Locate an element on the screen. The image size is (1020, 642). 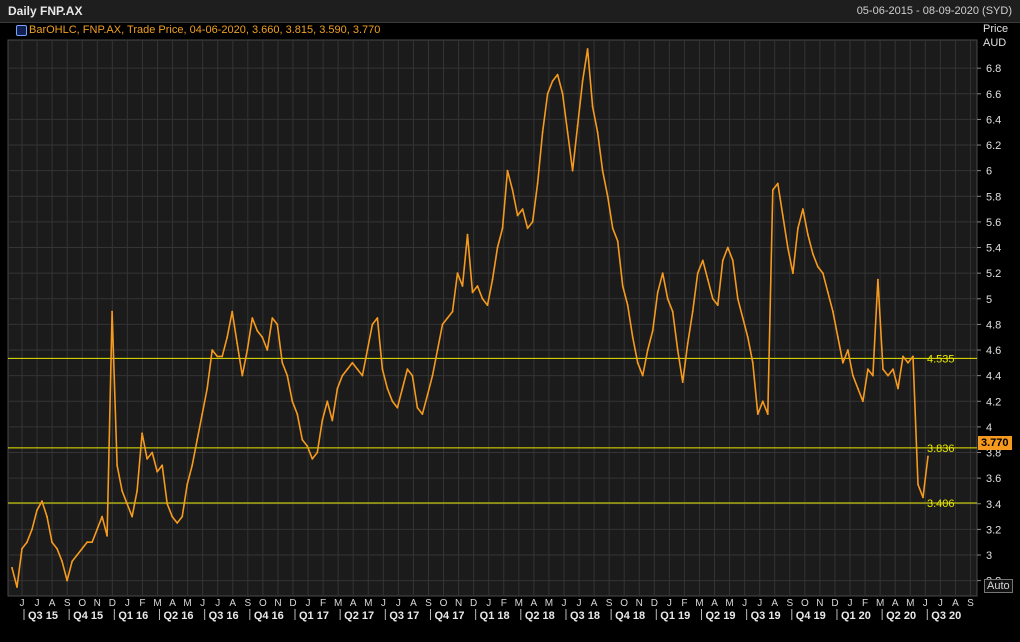
y-tick-label: 6 is located at coordinates (989, 172).